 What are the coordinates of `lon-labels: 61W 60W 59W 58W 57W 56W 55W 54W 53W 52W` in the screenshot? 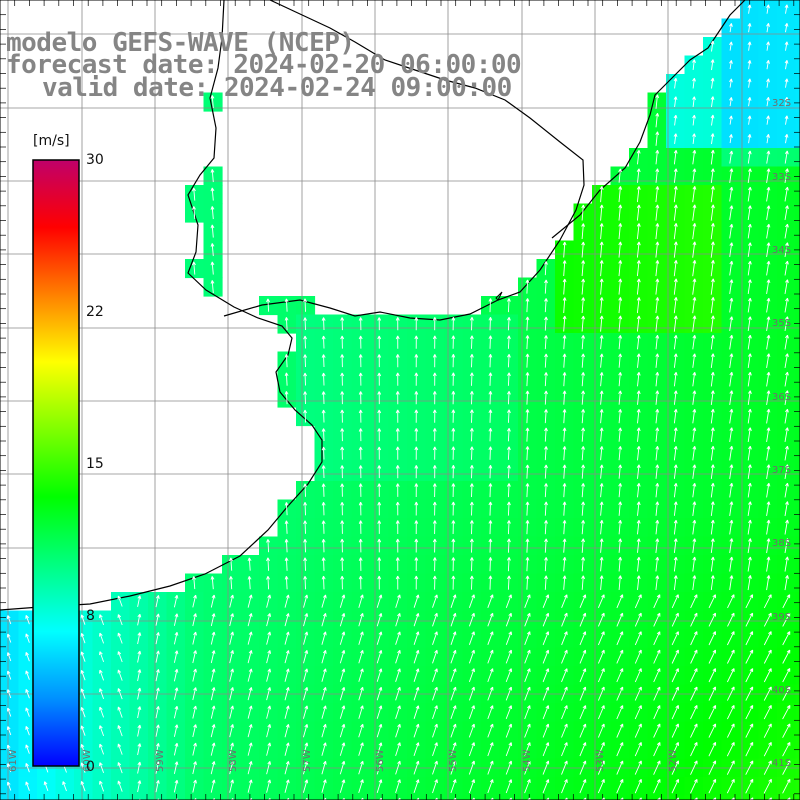 It's located at (343, 760).